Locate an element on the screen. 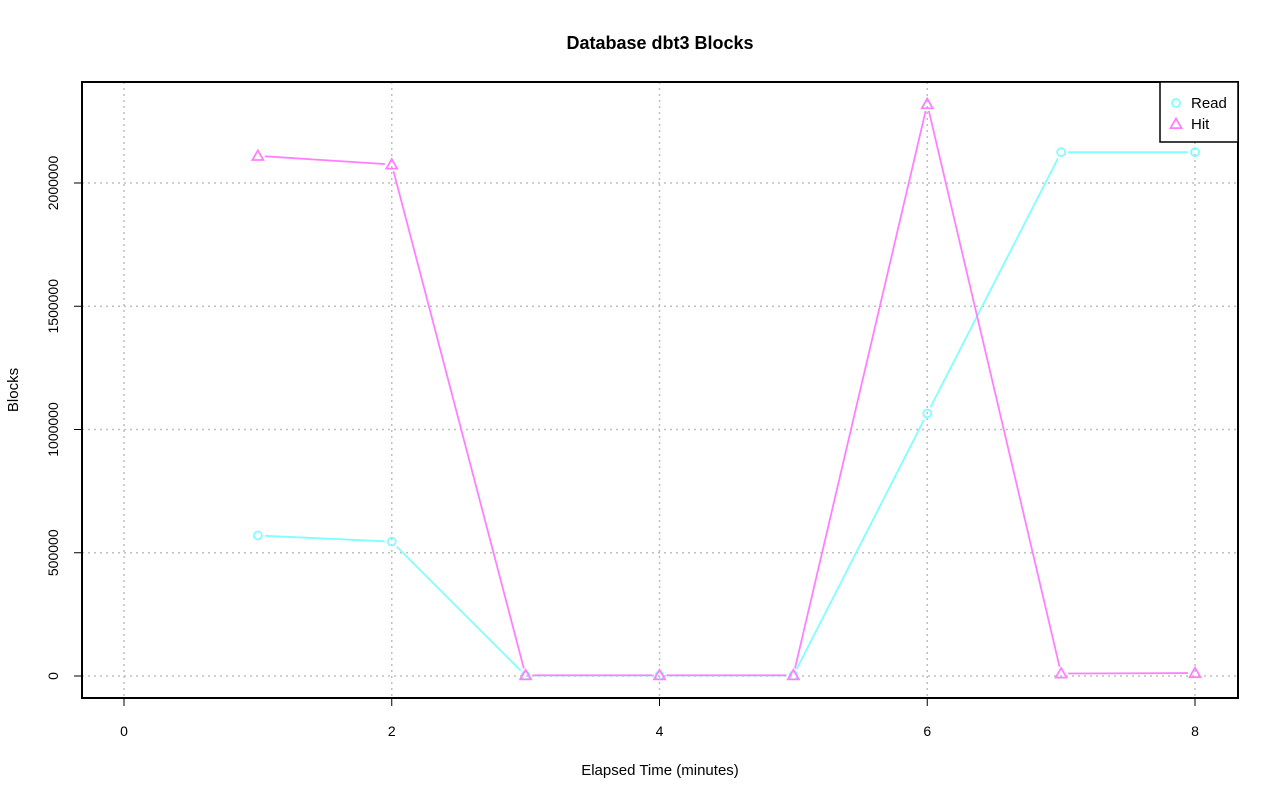  legend: Read Hit is located at coordinates (1199, 112).